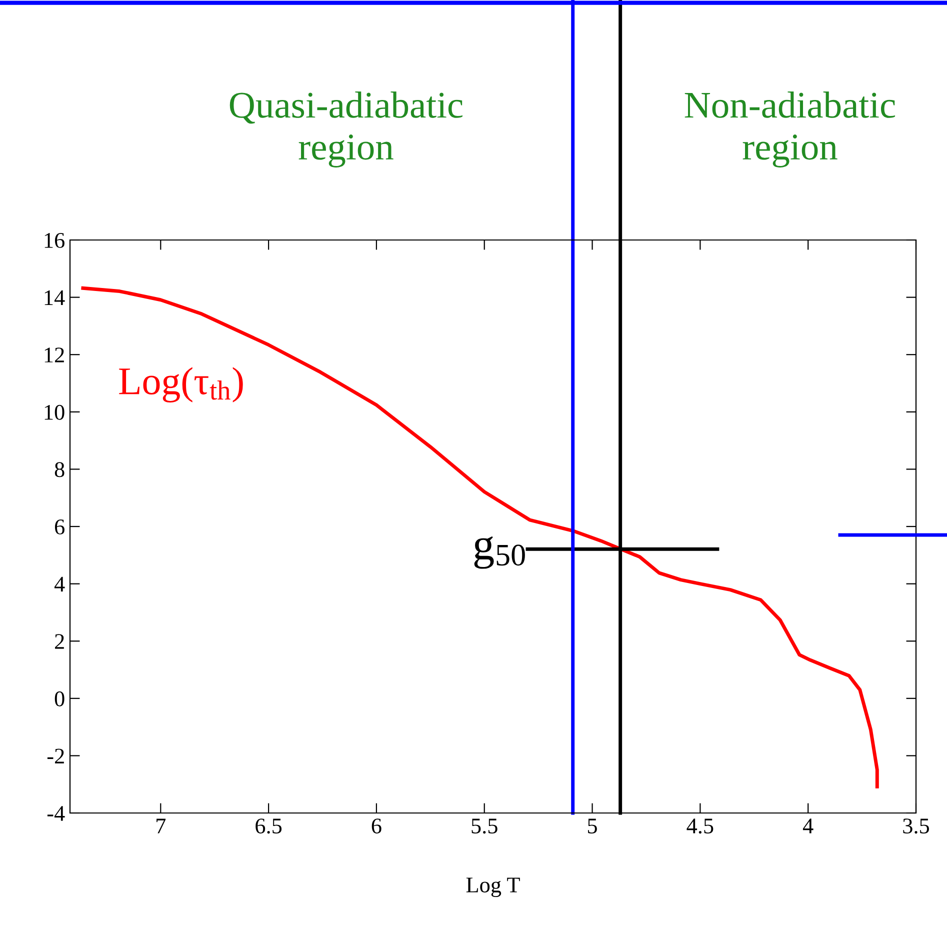 This screenshot has width=947, height=925. What do you see at coordinates (59, 584) in the screenshot?
I see `y-tick-label: 4` at bounding box center [59, 584].